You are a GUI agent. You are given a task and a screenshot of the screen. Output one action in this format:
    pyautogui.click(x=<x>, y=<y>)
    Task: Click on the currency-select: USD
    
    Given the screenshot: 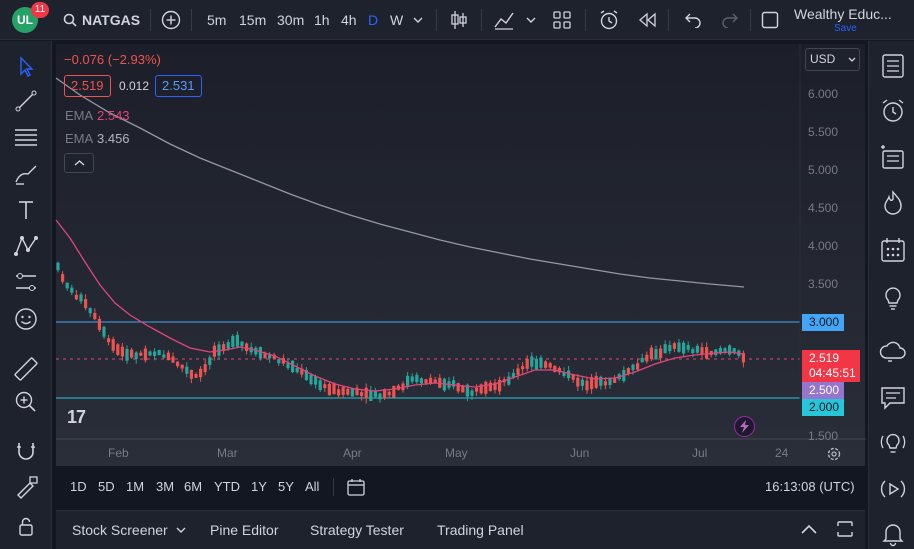 What is the action you would take?
    pyautogui.click(x=832, y=59)
    